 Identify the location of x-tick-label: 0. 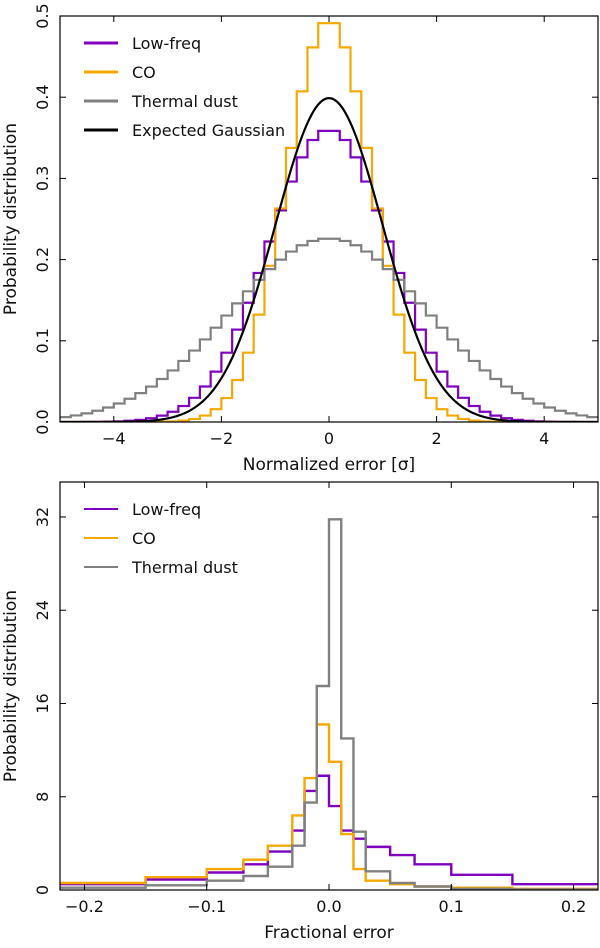
(329, 438).